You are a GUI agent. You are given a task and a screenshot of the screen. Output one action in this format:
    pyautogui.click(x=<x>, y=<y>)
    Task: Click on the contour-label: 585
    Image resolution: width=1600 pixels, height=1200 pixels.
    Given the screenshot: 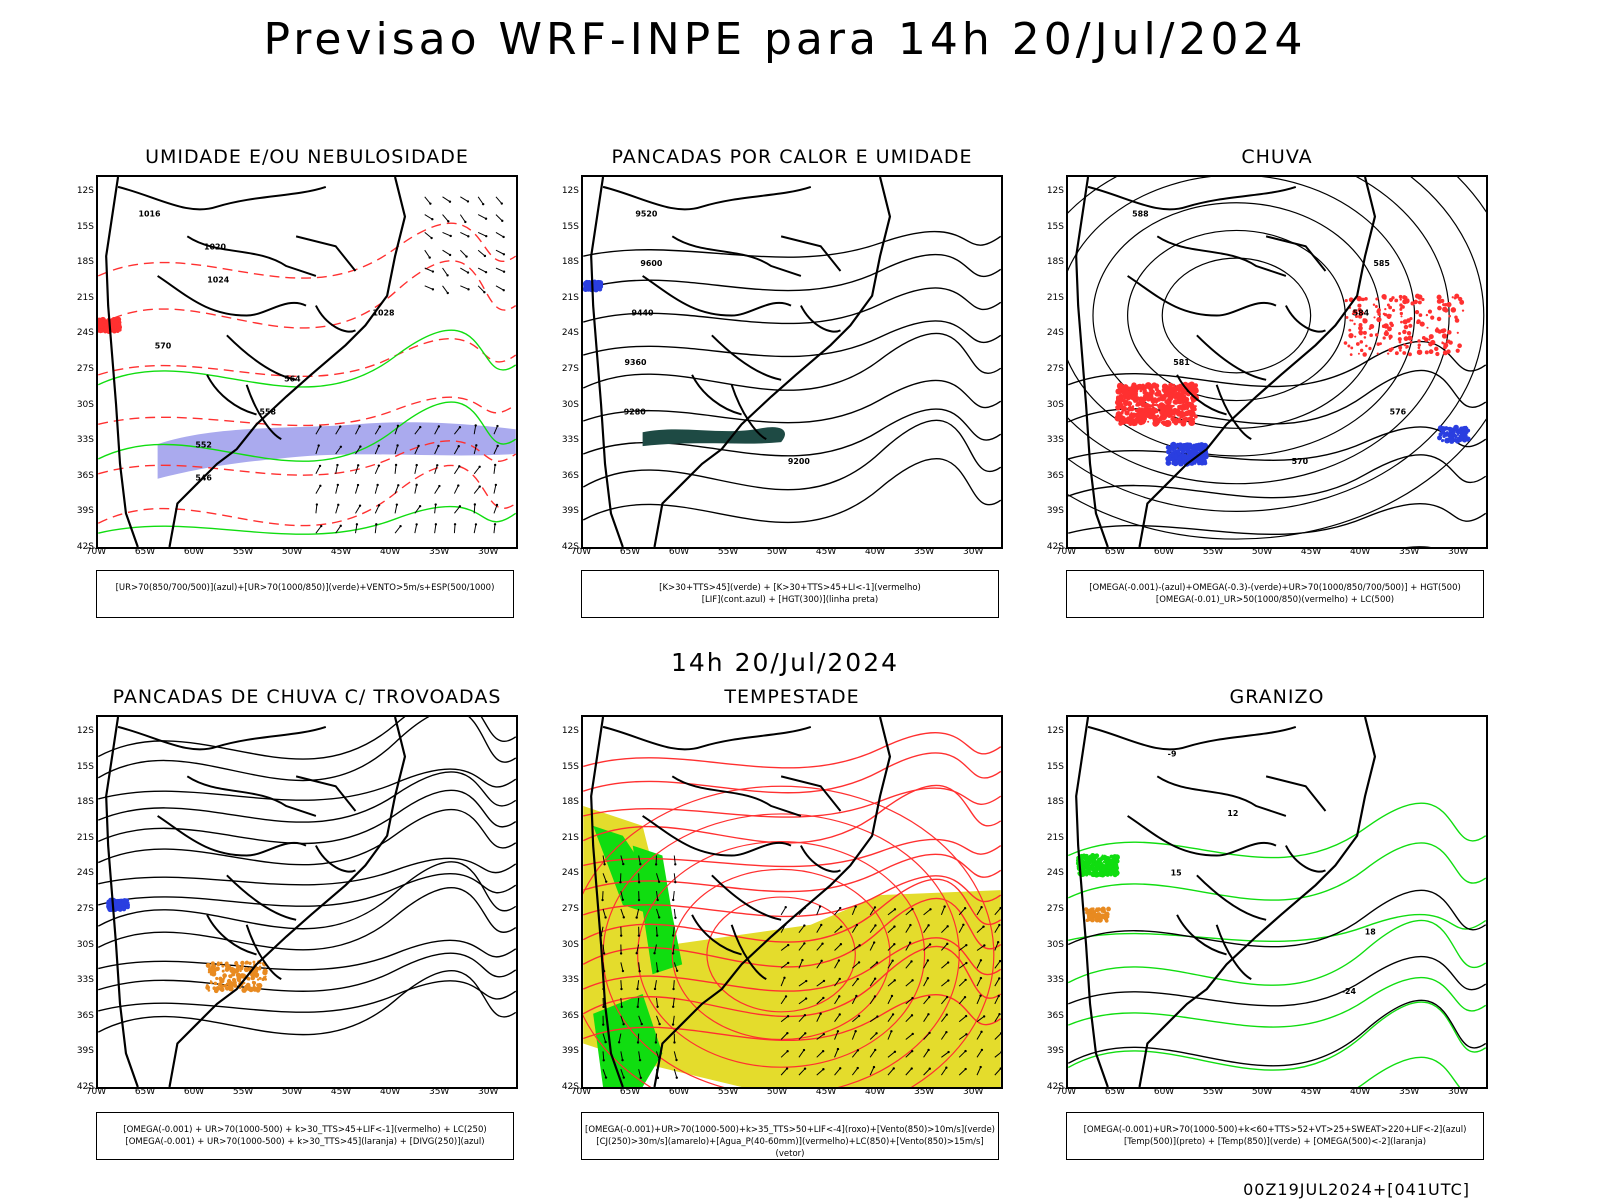 What is the action you would take?
    pyautogui.click(x=1381, y=263)
    